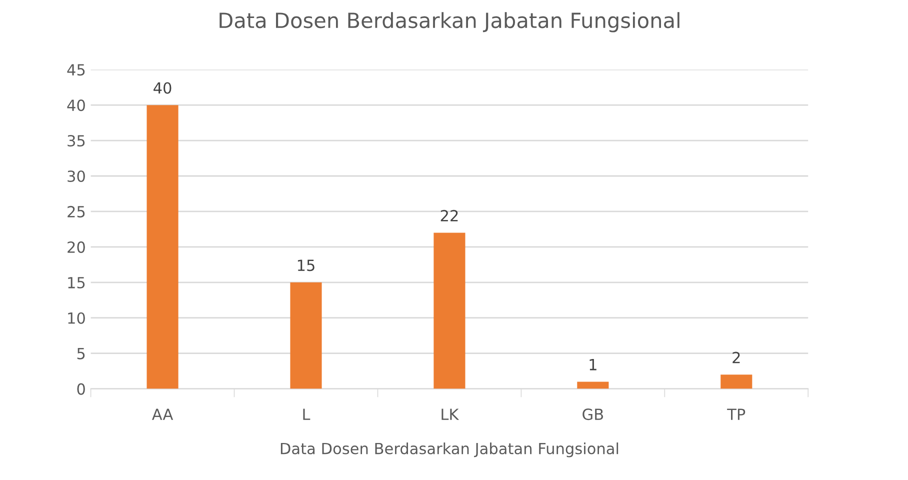 This screenshot has width=908, height=480. Describe the element at coordinates (76, 247) in the screenshot. I see `y-tick-label: 20` at that location.